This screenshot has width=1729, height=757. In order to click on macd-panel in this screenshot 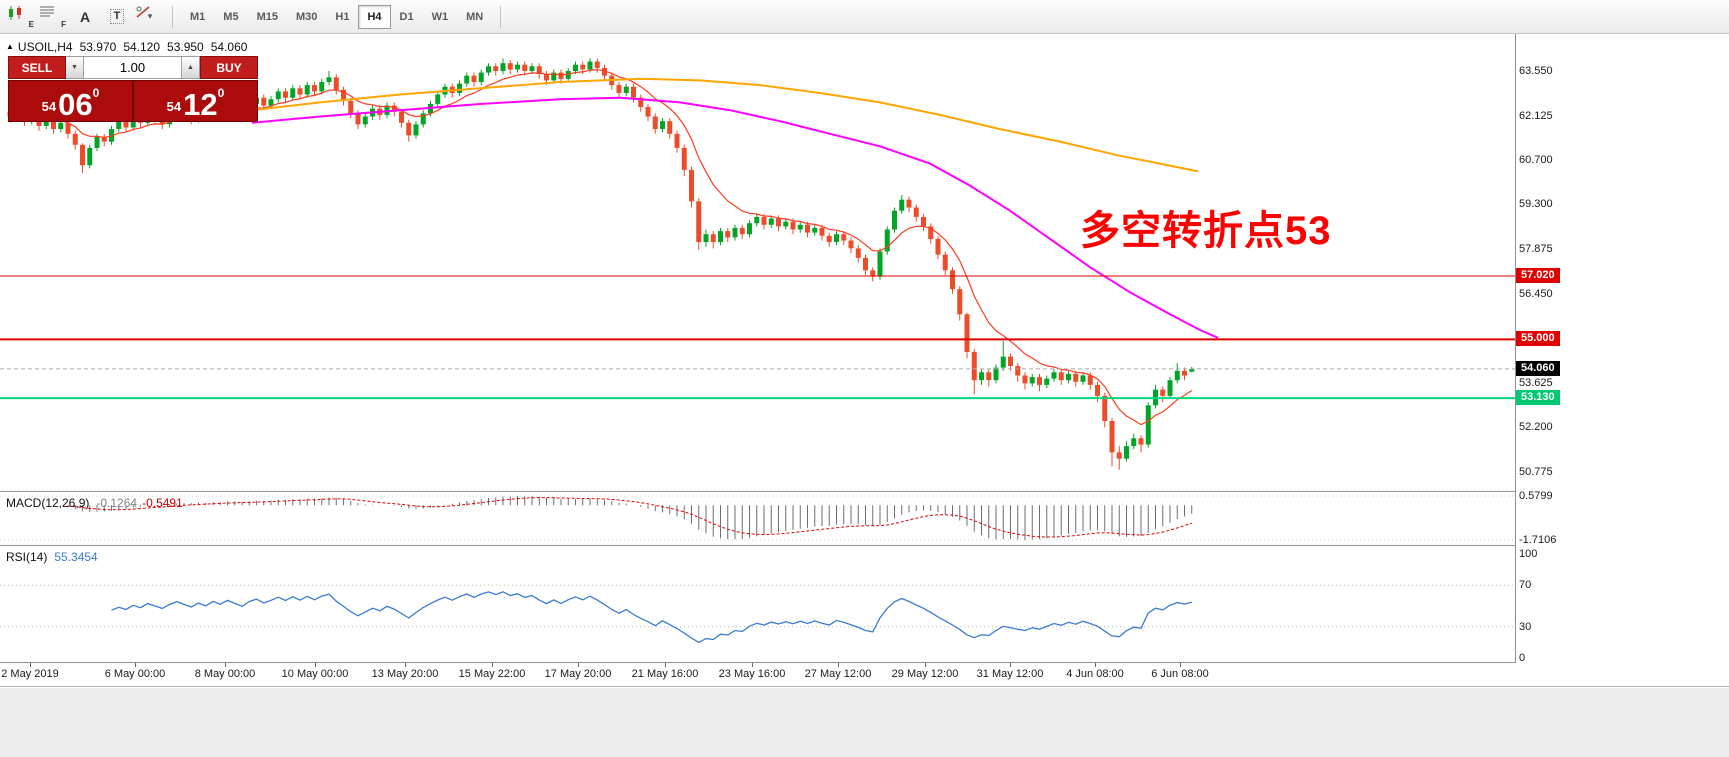, I will do `click(864, 519)`.